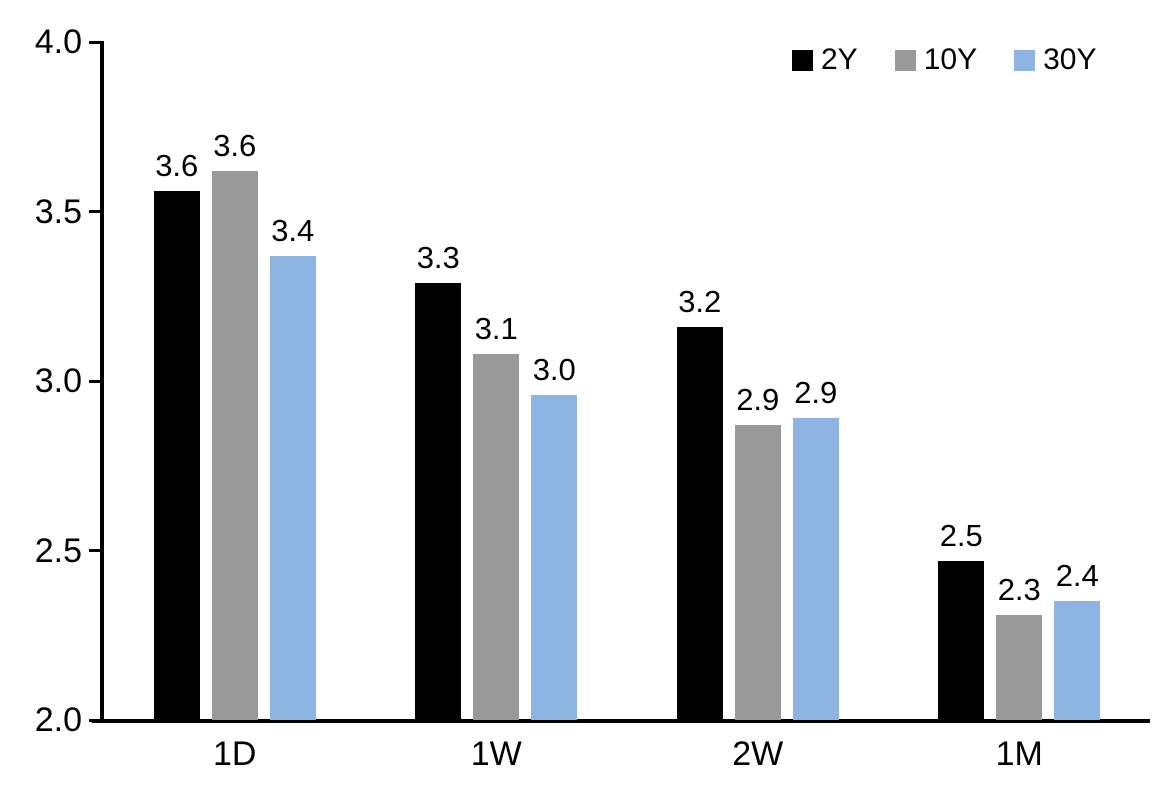  I want to click on bar-2Y-1M, so click(961, 640).